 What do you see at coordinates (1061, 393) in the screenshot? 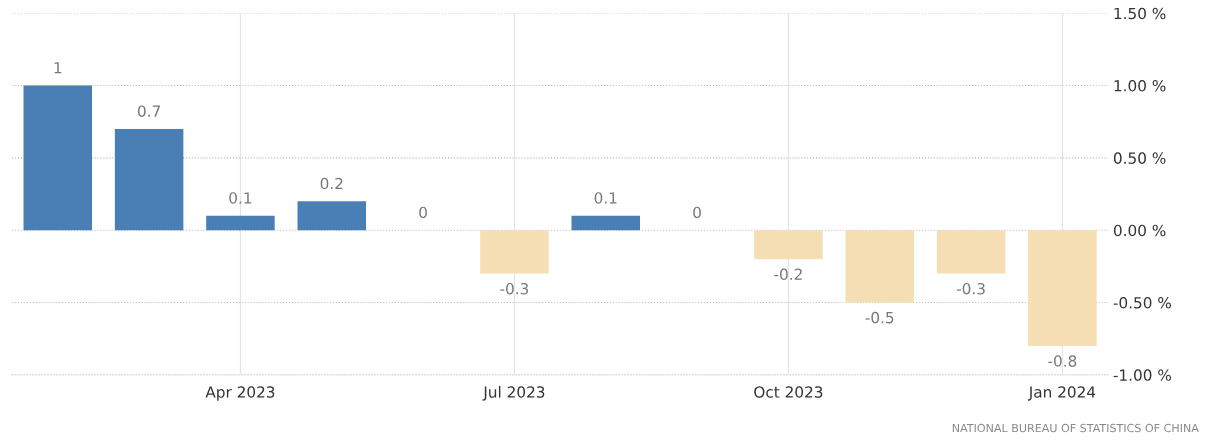
I see `x-tick-label: Jan 2024` at bounding box center [1061, 393].